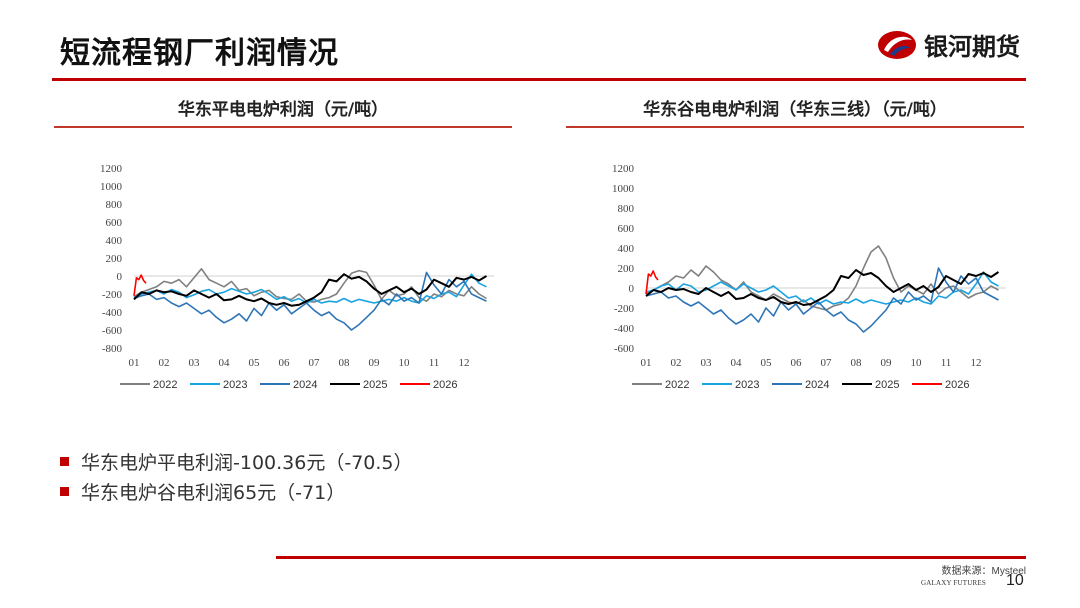  What do you see at coordinates (795, 110) in the screenshot?
I see `chart-title: 华东谷电电炉利润（华东三线）（元/吨）` at bounding box center [795, 110].